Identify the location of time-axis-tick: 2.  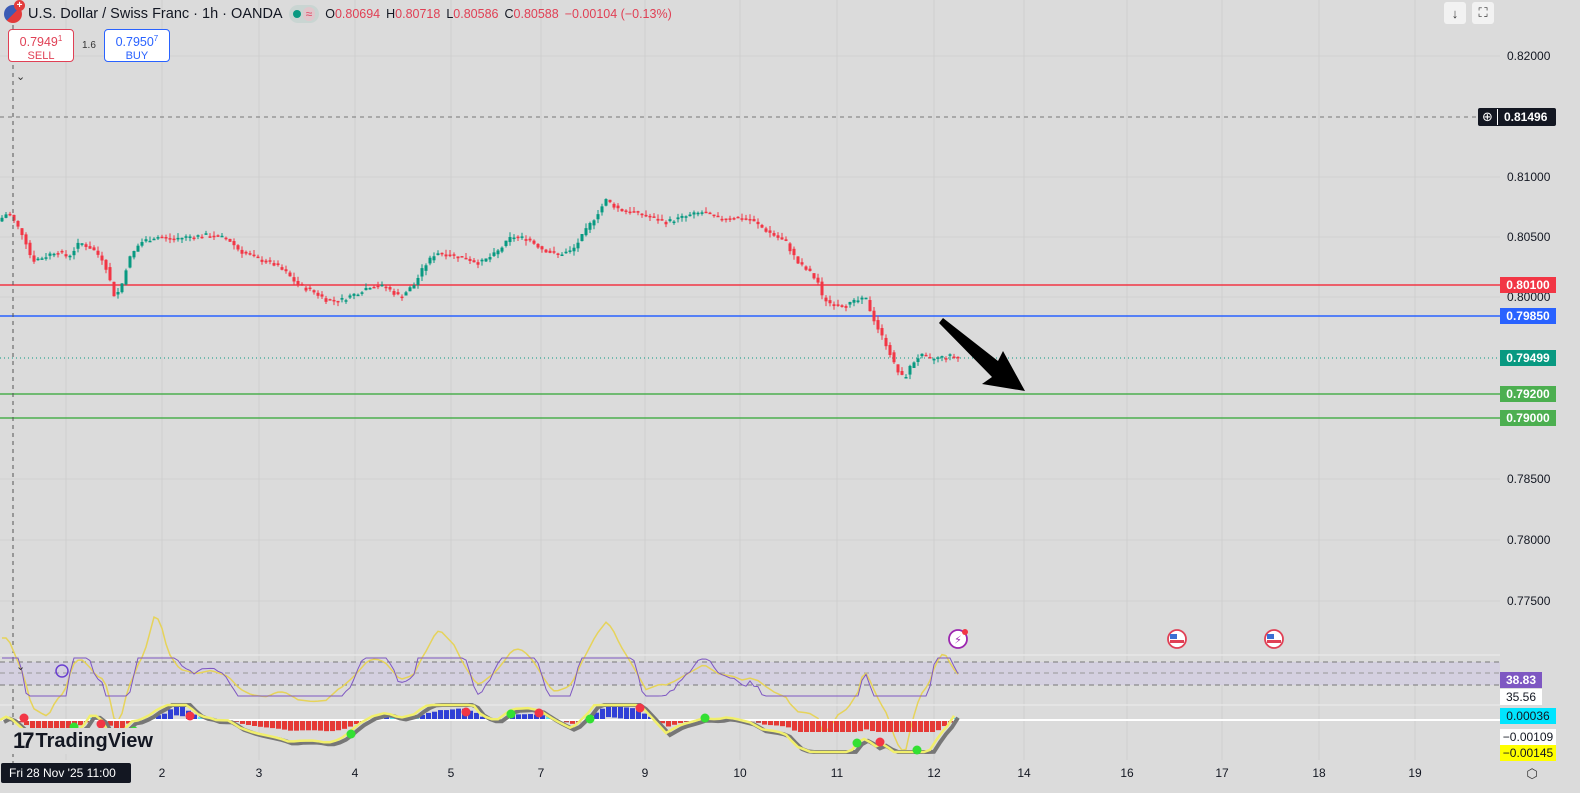
(162, 773).